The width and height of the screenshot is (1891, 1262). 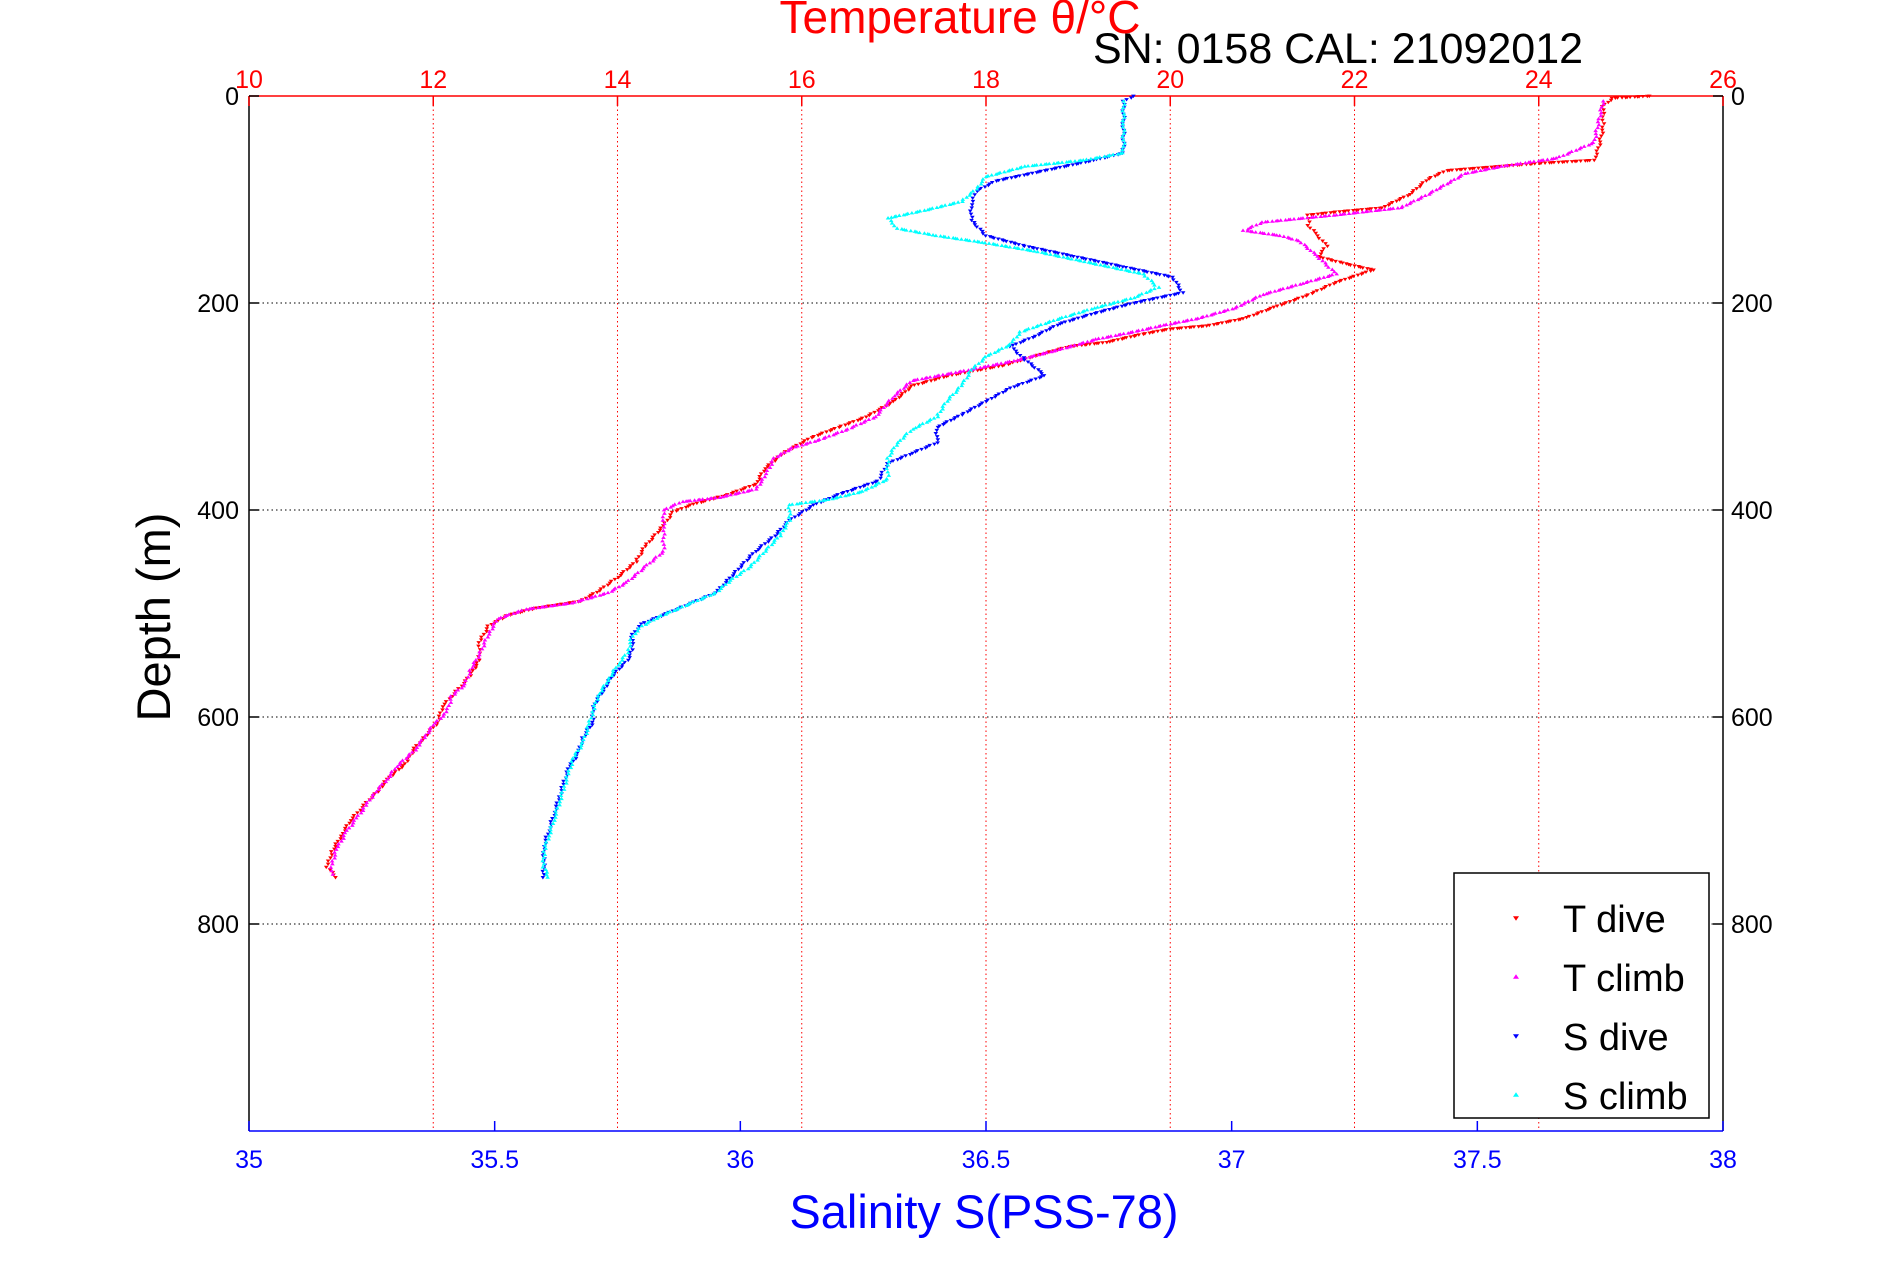 I want to click on legend-marker, so click(x=1516, y=1036).